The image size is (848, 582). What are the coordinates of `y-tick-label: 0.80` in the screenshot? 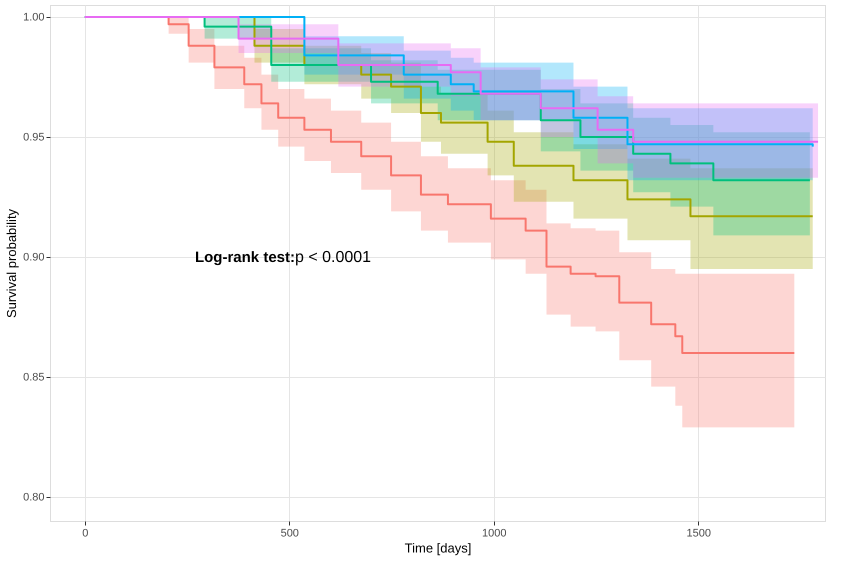 It's located at (33, 498).